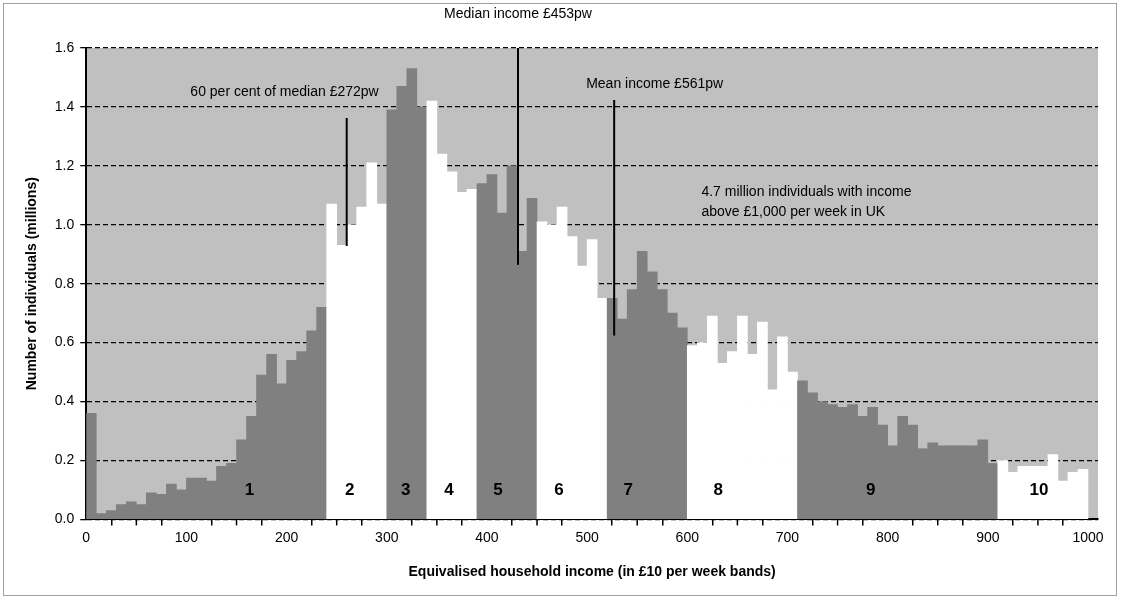 This screenshot has width=1124, height=603. Describe the element at coordinates (86, 536) in the screenshot. I see `x-tick-label: 0` at that location.